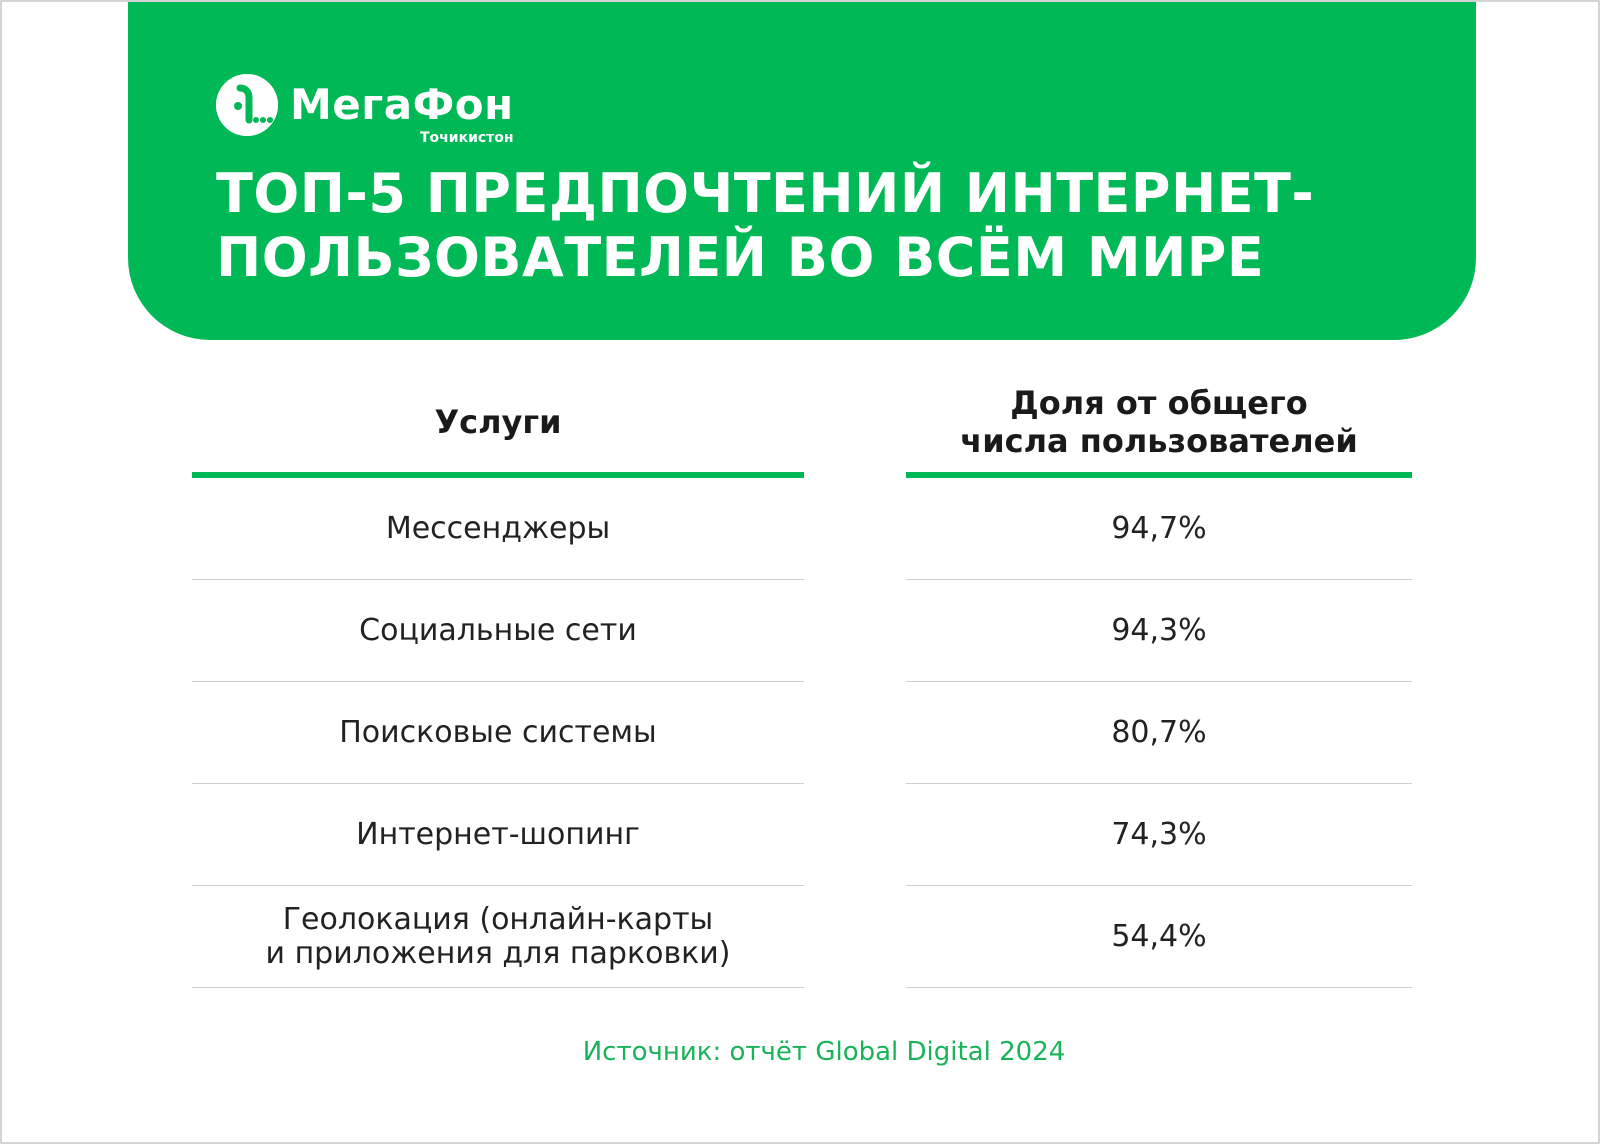 The width and height of the screenshot is (1600, 1144). I want to click on service-label-line-2: и приложения для парковки), so click(498, 953).